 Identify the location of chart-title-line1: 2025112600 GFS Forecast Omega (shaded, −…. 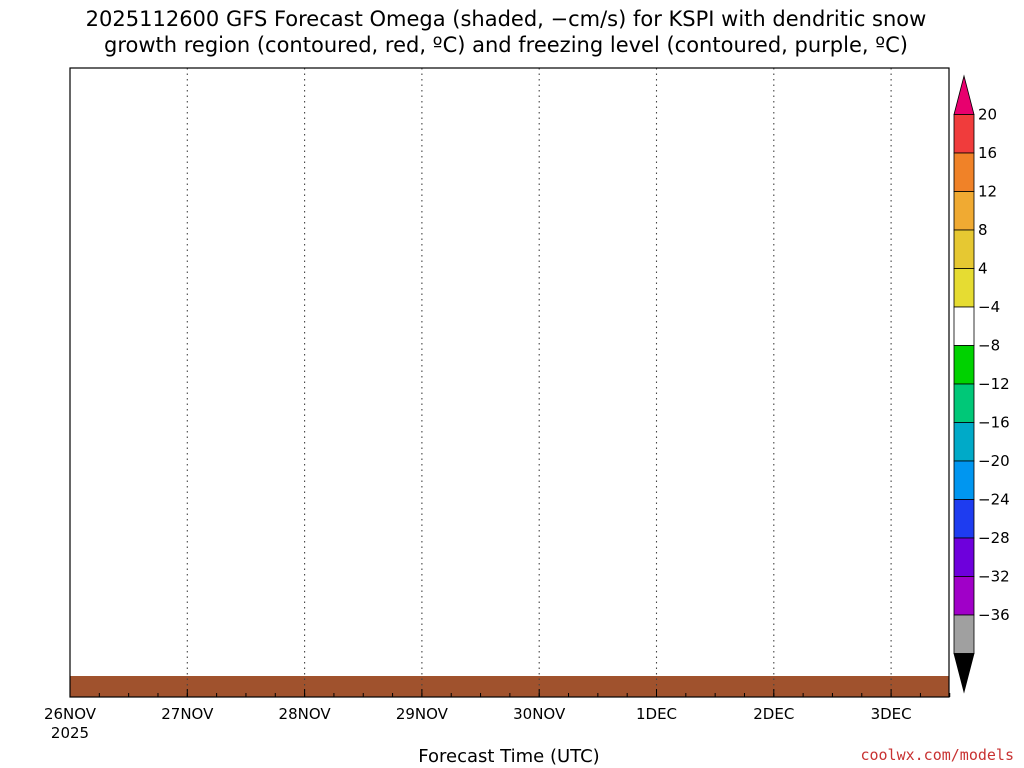
(506, 19).